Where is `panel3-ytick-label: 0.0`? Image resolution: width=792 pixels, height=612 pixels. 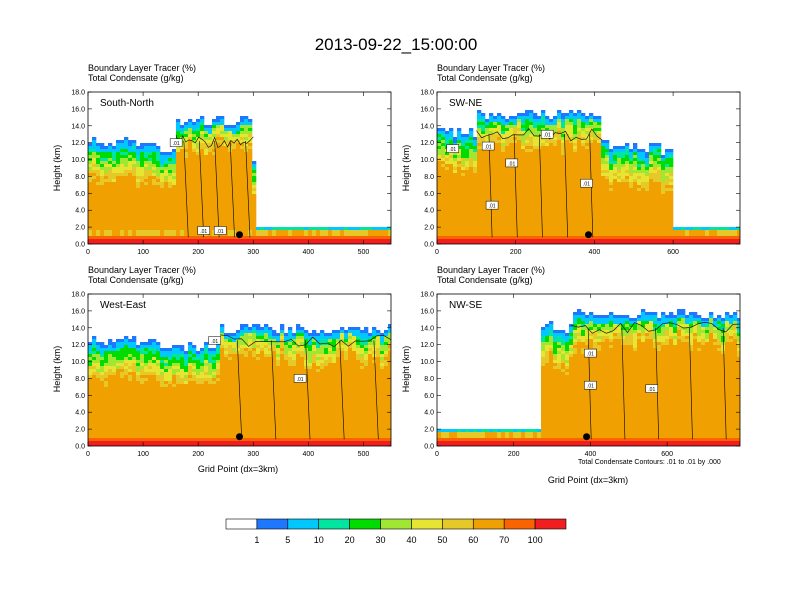
panel3-ytick-label: 0.0 is located at coordinates (80, 447).